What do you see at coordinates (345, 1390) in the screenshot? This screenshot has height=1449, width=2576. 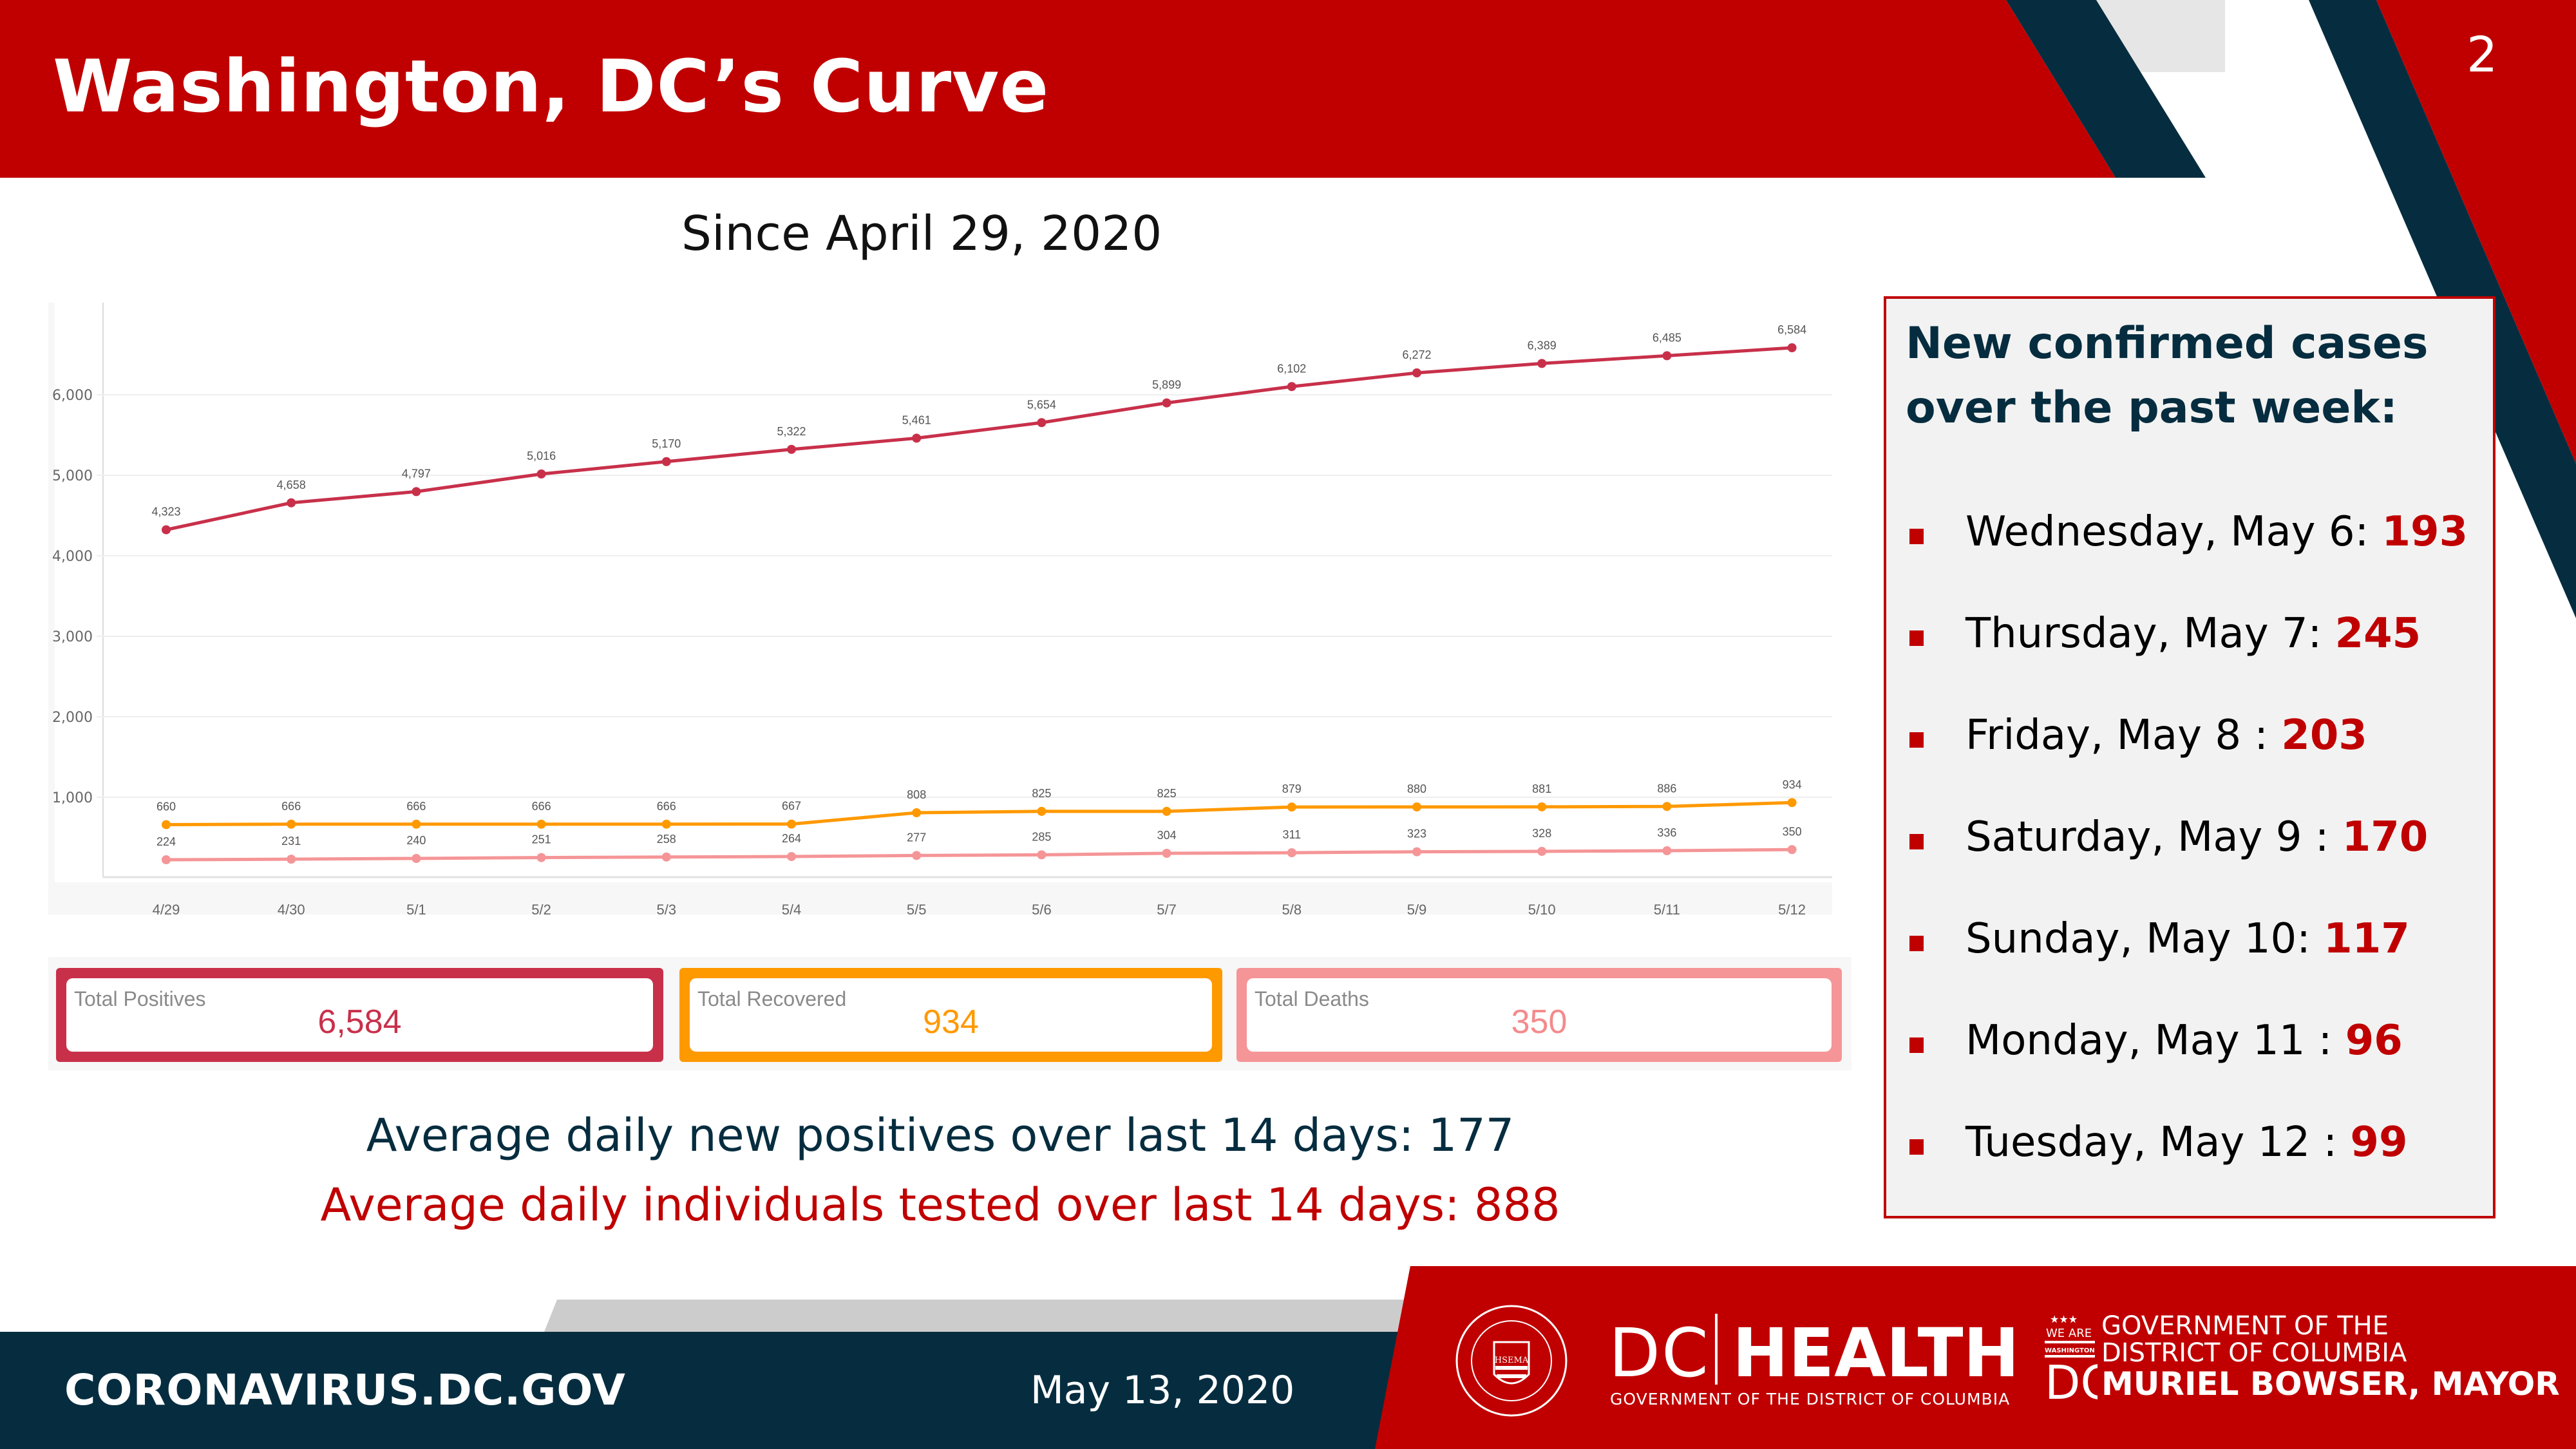 I see `footer-url-link: CORONAVIRUS.DC.GOV` at bounding box center [345, 1390].